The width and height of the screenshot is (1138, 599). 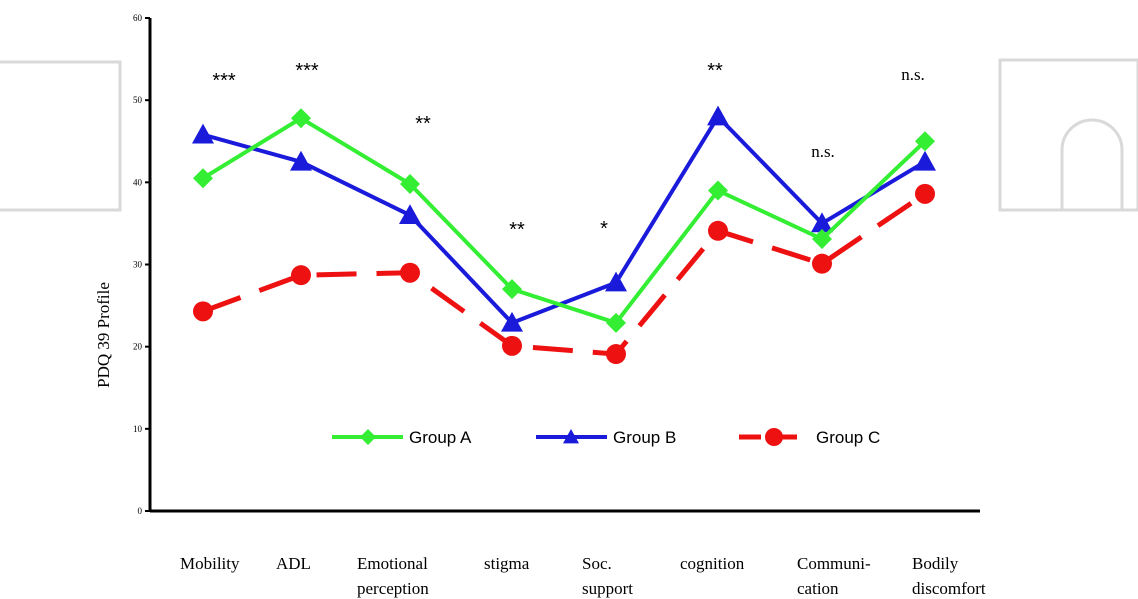 What do you see at coordinates (140, 511) in the screenshot?
I see `y-tick-label: 0` at bounding box center [140, 511].